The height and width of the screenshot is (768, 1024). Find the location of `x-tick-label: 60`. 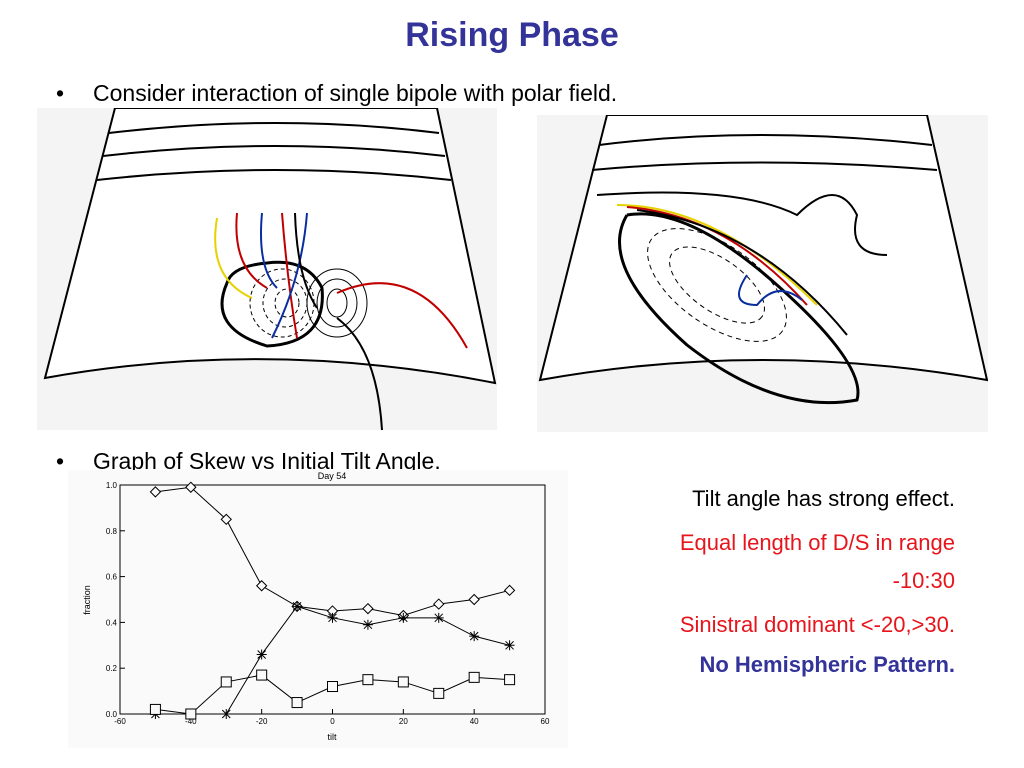

x-tick-label: 60 is located at coordinates (545, 721).